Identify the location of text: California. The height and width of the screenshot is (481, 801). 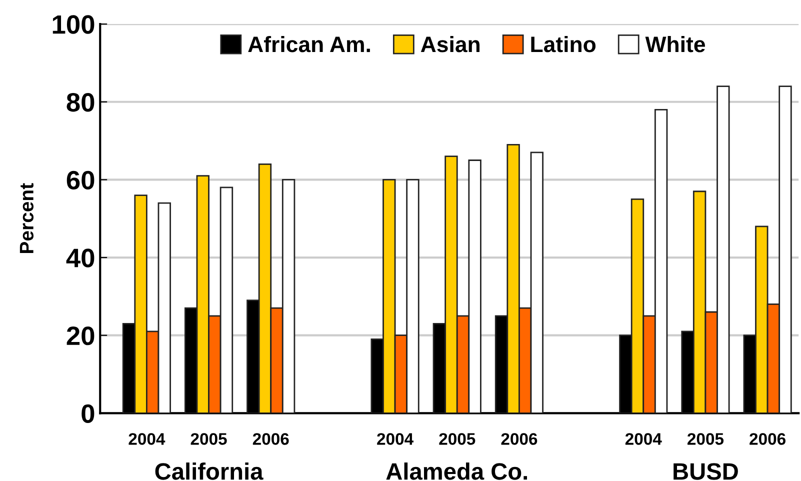
(209, 471).